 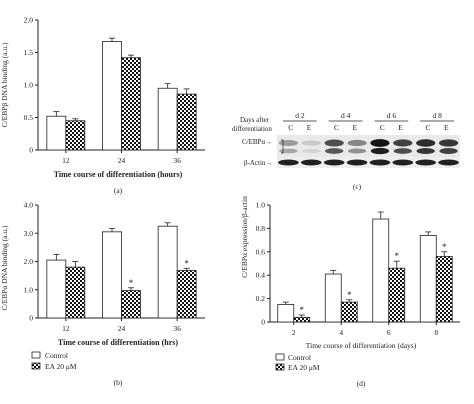 I want to click on chart-d-ylabel: C/EBPα expression/β-actin, so click(x=244, y=237).